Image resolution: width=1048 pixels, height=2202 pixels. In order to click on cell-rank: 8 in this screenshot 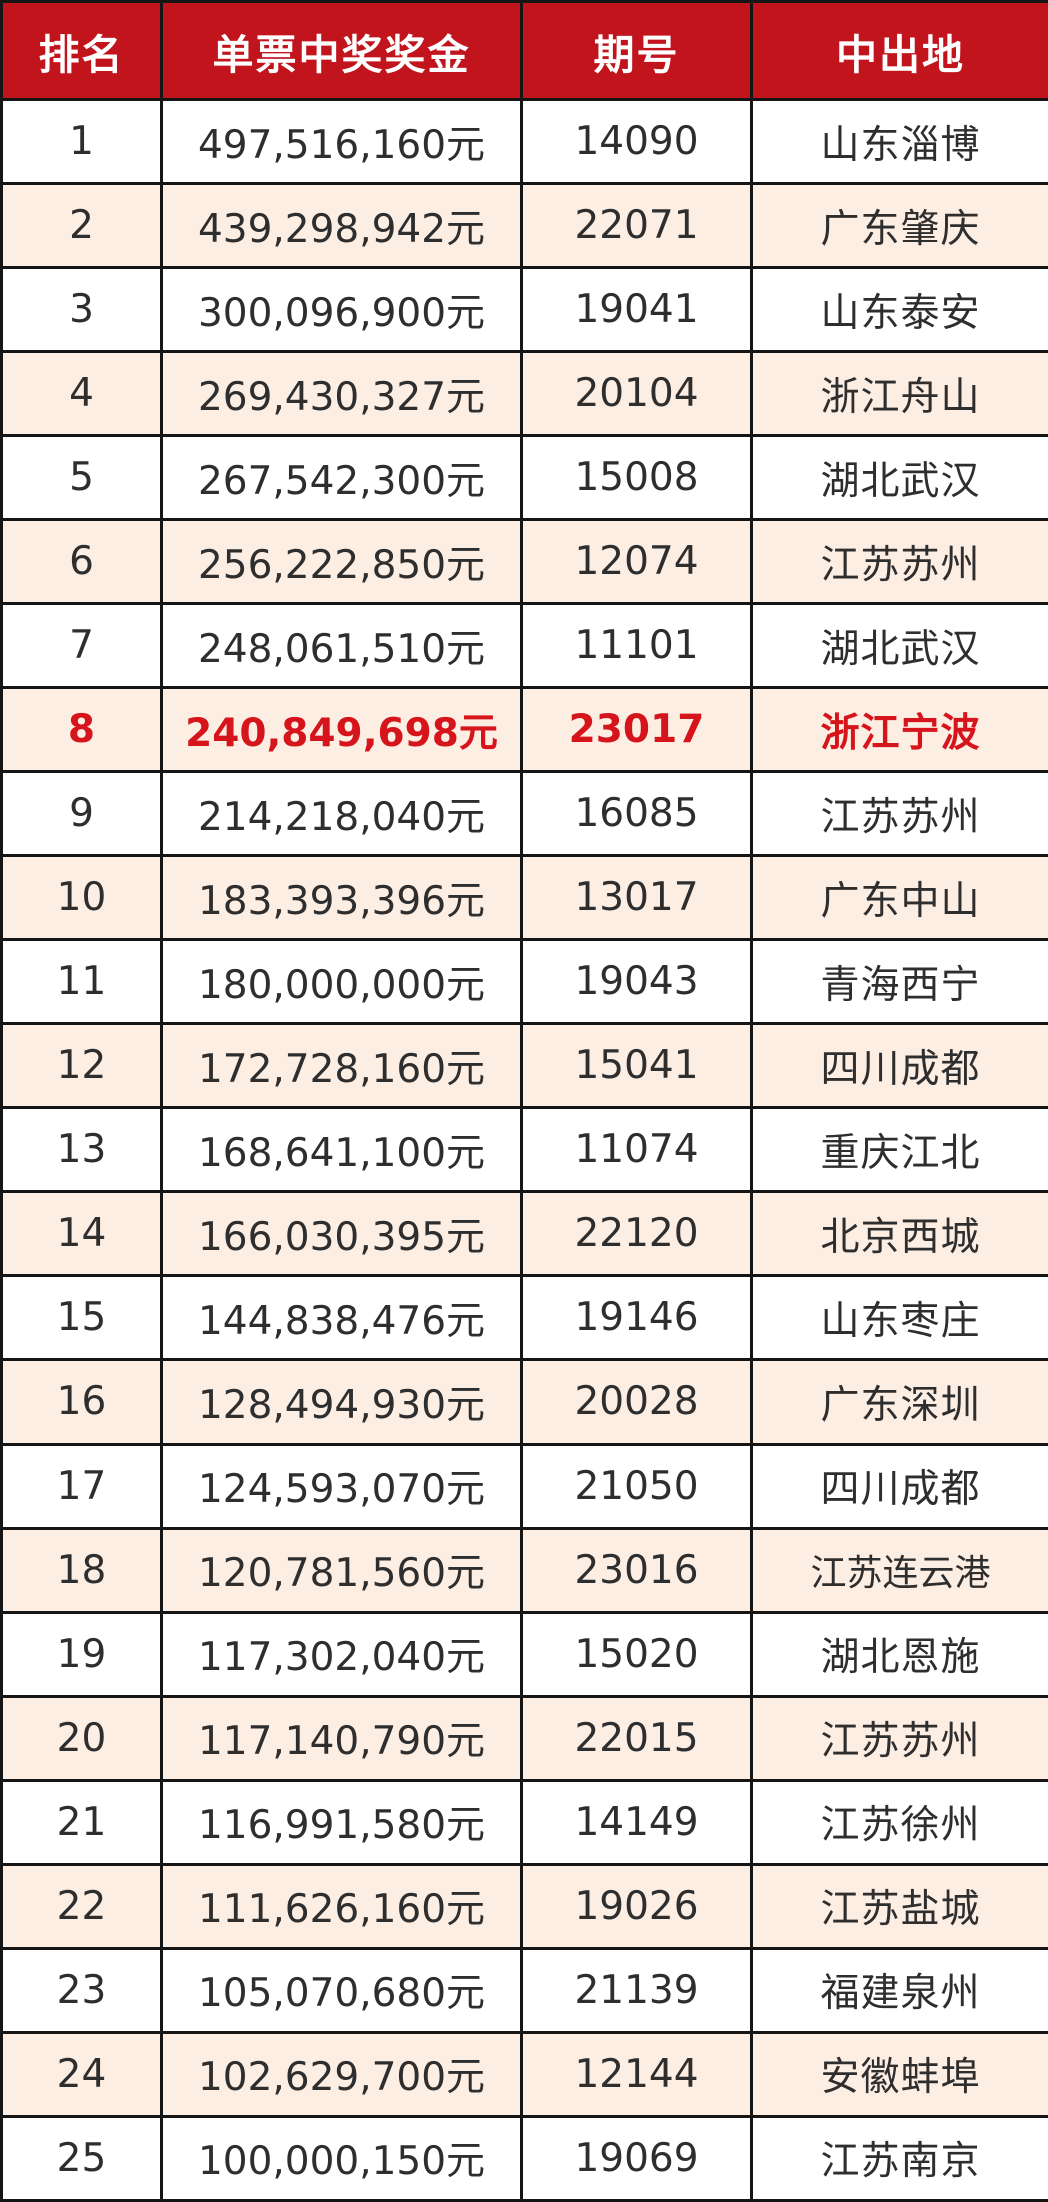, I will do `click(81, 730)`.